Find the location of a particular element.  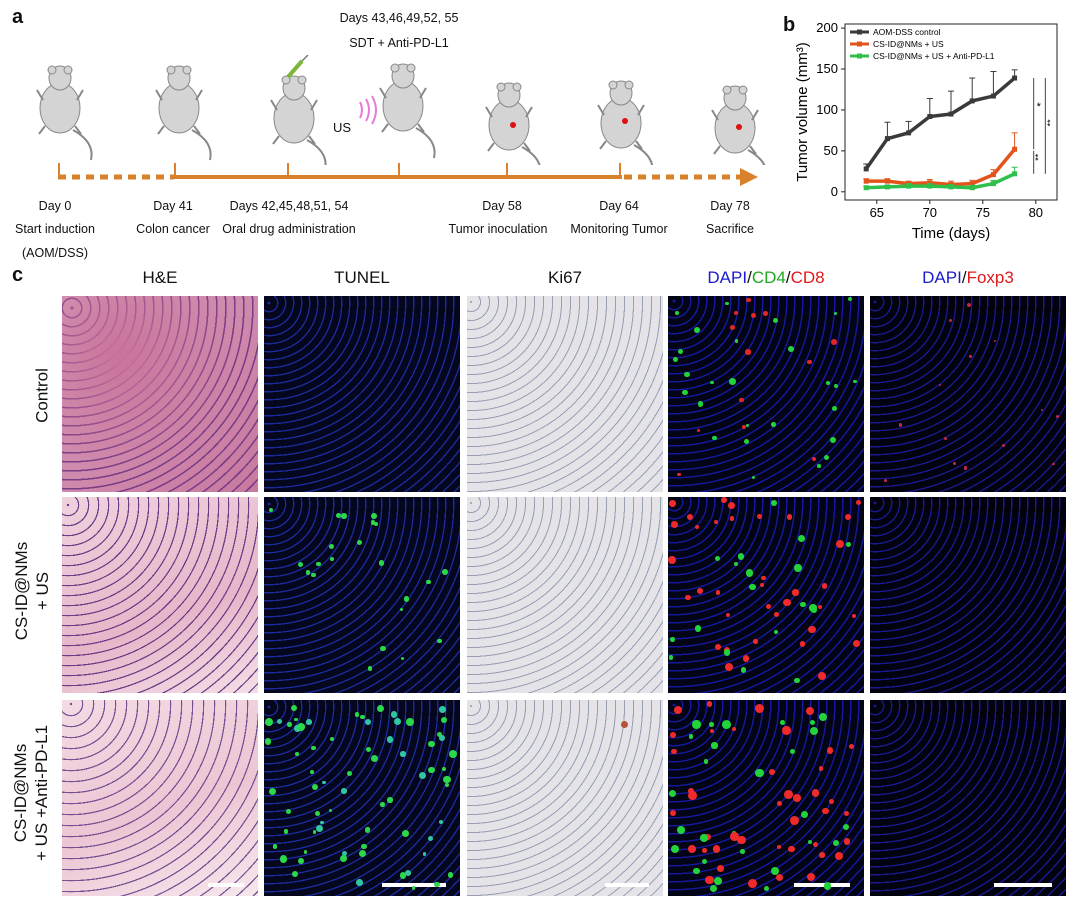

row-label-line2: + US is located at coordinates (42, 591).